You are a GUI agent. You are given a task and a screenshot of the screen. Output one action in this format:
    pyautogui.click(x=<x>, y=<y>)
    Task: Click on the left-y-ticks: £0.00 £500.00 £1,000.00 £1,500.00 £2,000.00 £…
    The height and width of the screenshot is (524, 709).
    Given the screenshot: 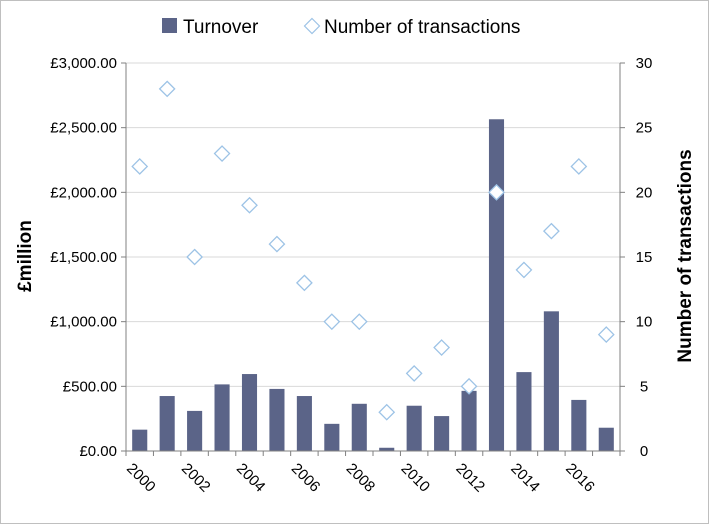 What is the action you would take?
    pyautogui.click(x=83, y=257)
    